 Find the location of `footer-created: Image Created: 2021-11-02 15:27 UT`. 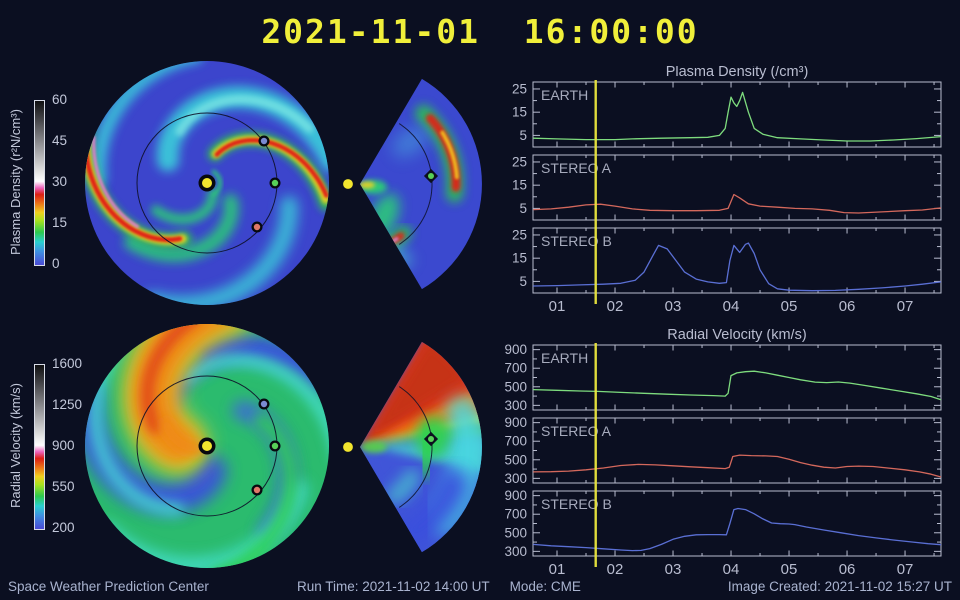

footer-created: Image Created: 2021-11-02 15:27 UT is located at coordinates (839, 586).